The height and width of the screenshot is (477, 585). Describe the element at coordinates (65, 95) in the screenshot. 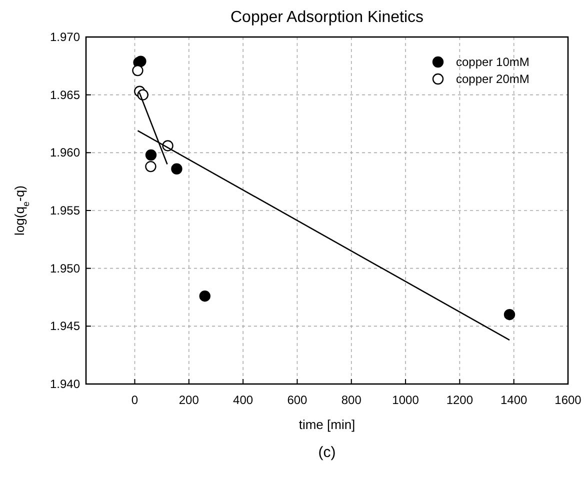

I see `y-tick-label: 1.965` at that location.